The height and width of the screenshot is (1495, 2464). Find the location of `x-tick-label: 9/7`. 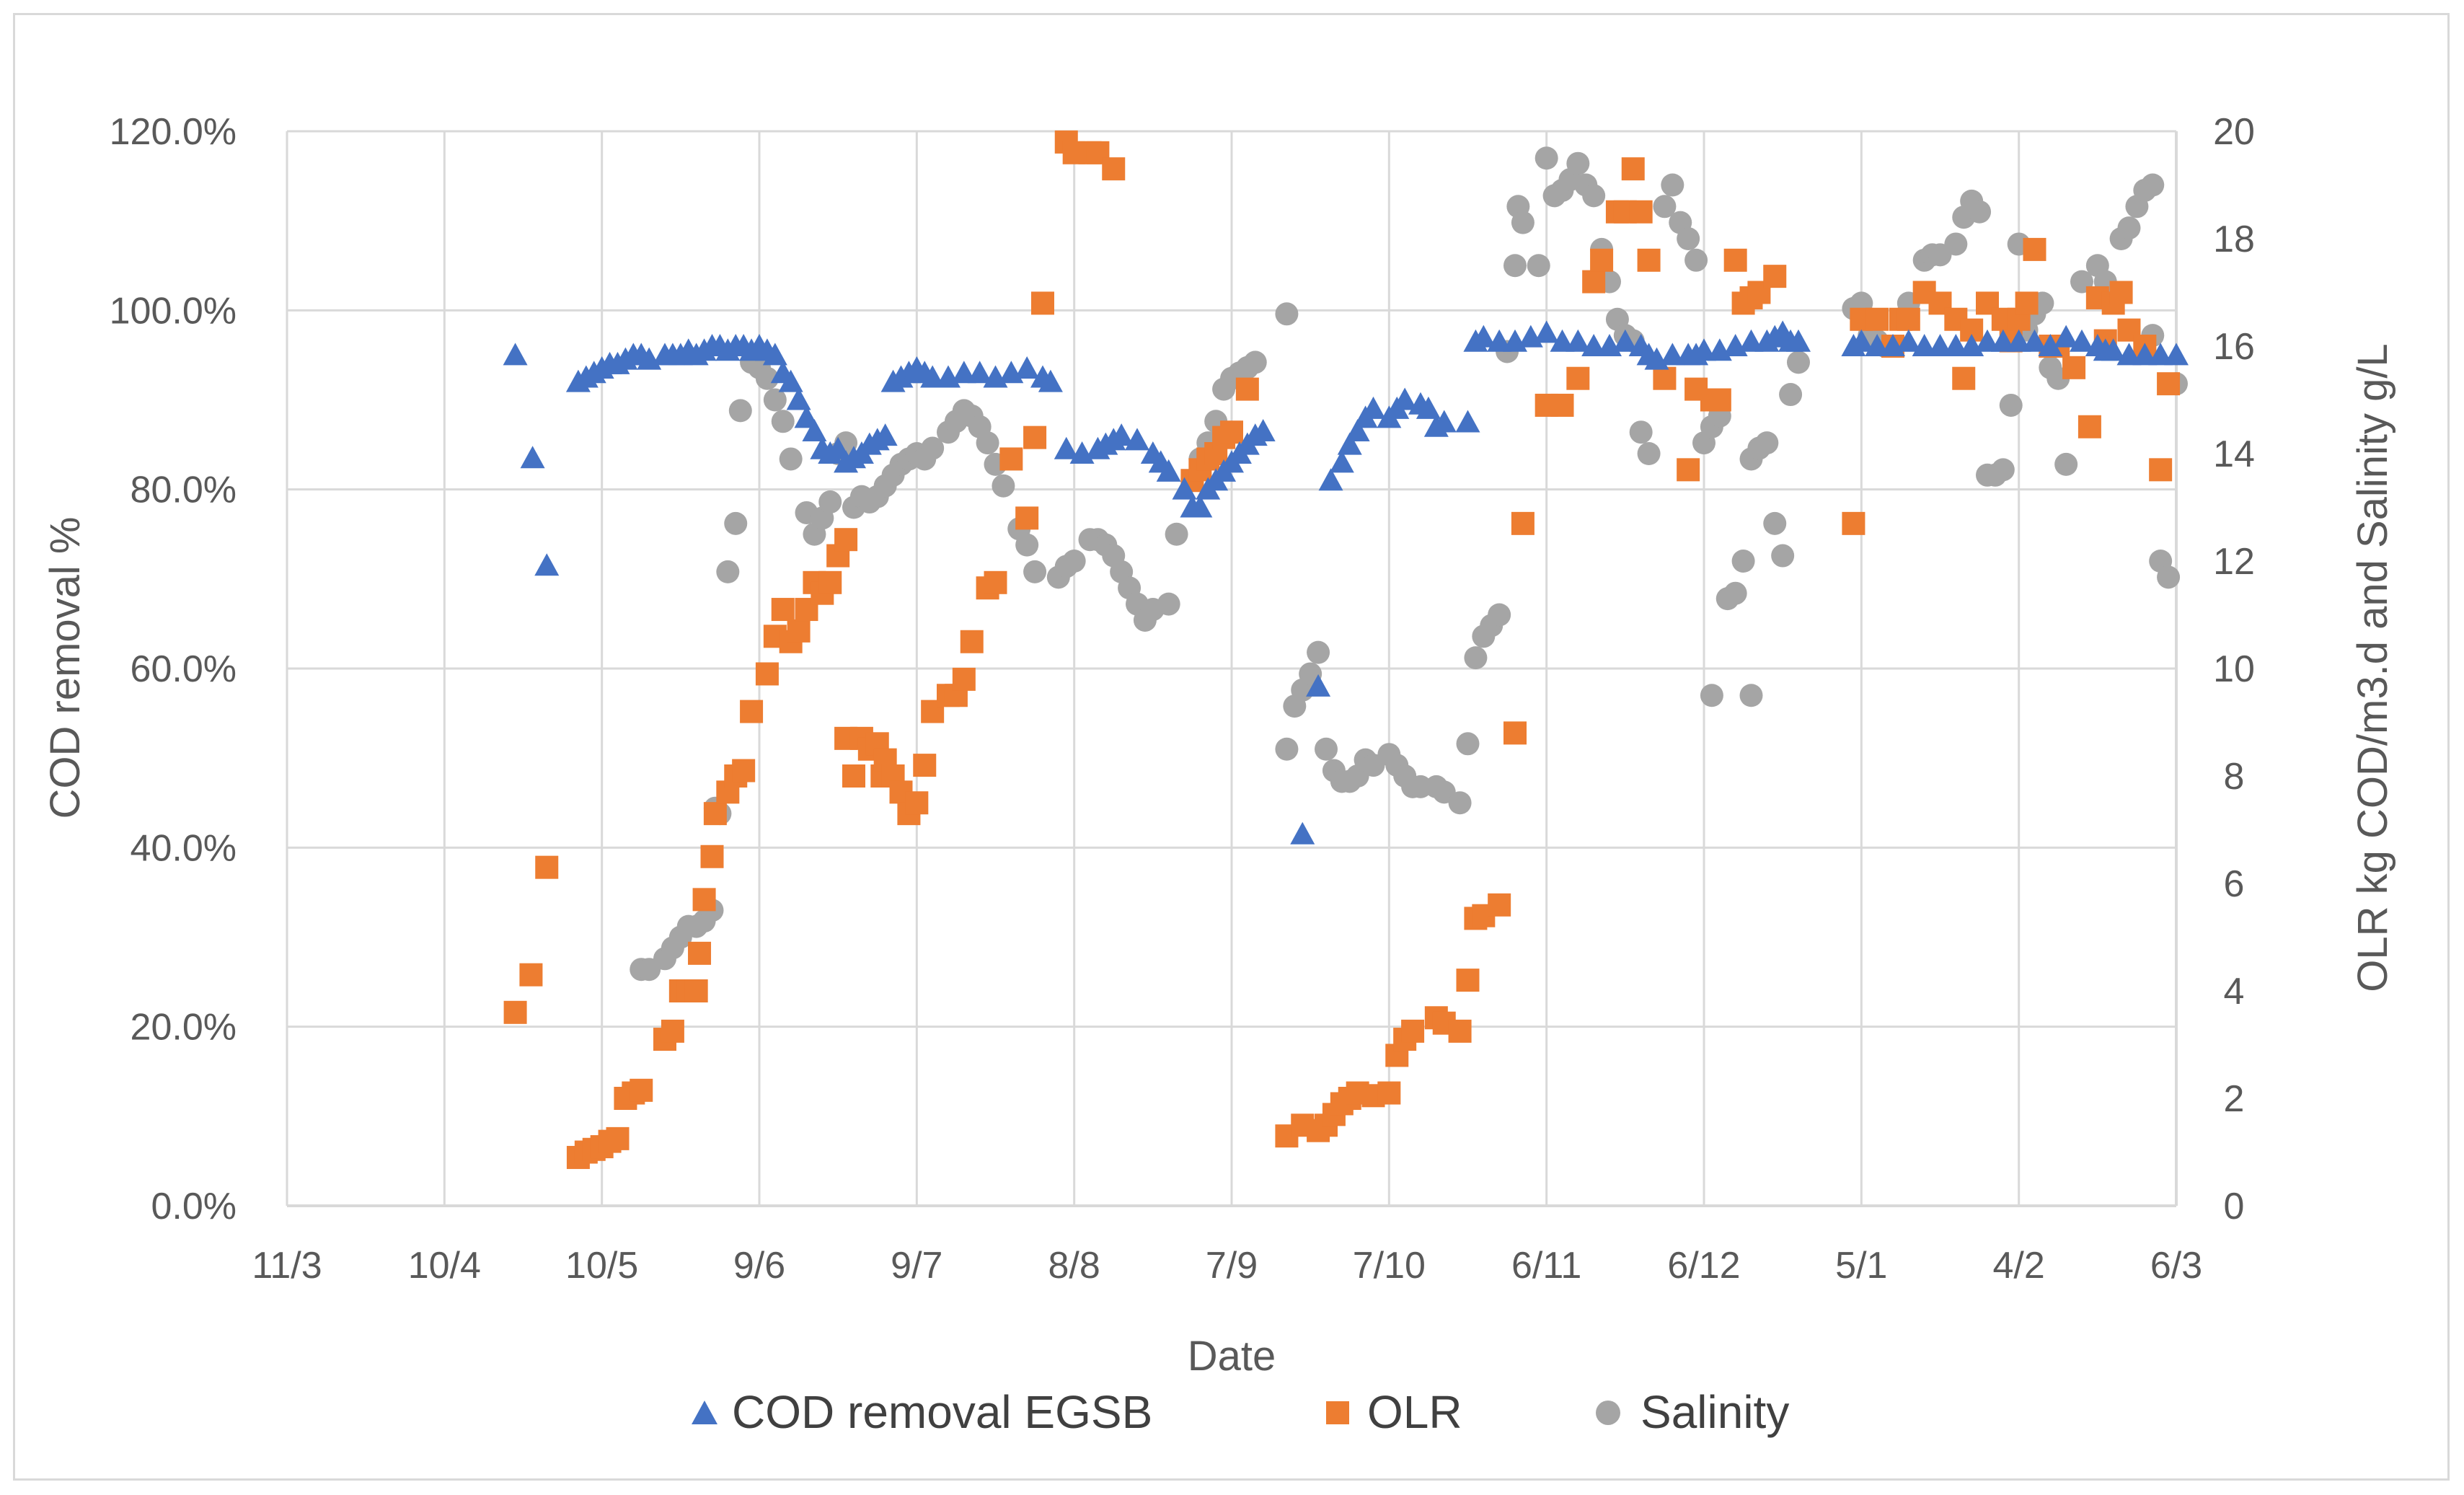

x-tick-label: 9/7 is located at coordinates (916, 1266).